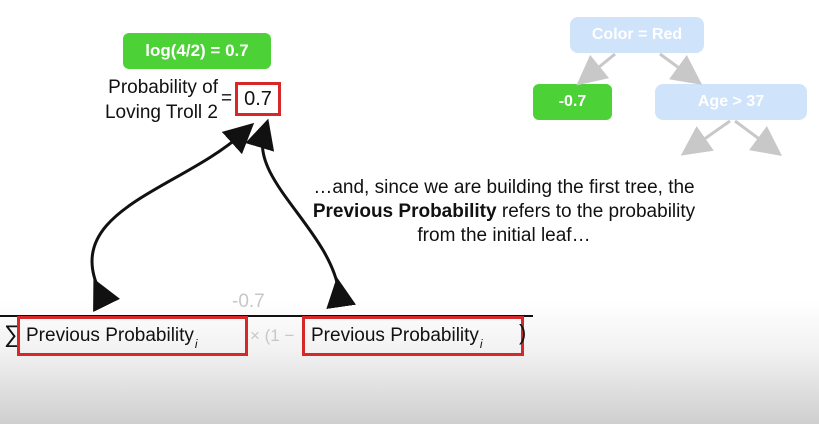 This screenshot has height=424, width=819. What do you see at coordinates (163, 87) in the screenshot?
I see `probability-label-line1: Probability of` at bounding box center [163, 87].